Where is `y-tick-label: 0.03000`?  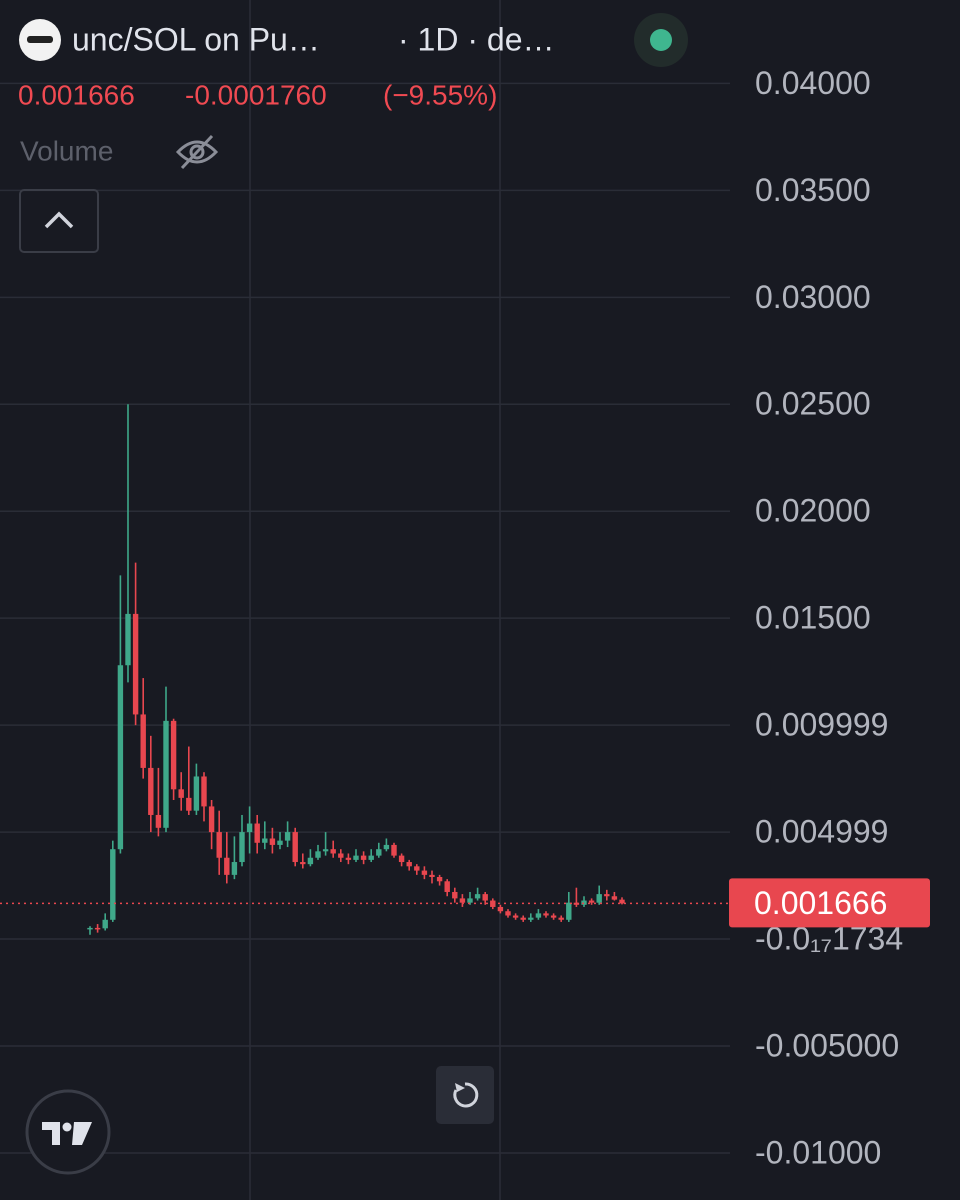 y-tick-label: 0.03000 is located at coordinates (813, 297).